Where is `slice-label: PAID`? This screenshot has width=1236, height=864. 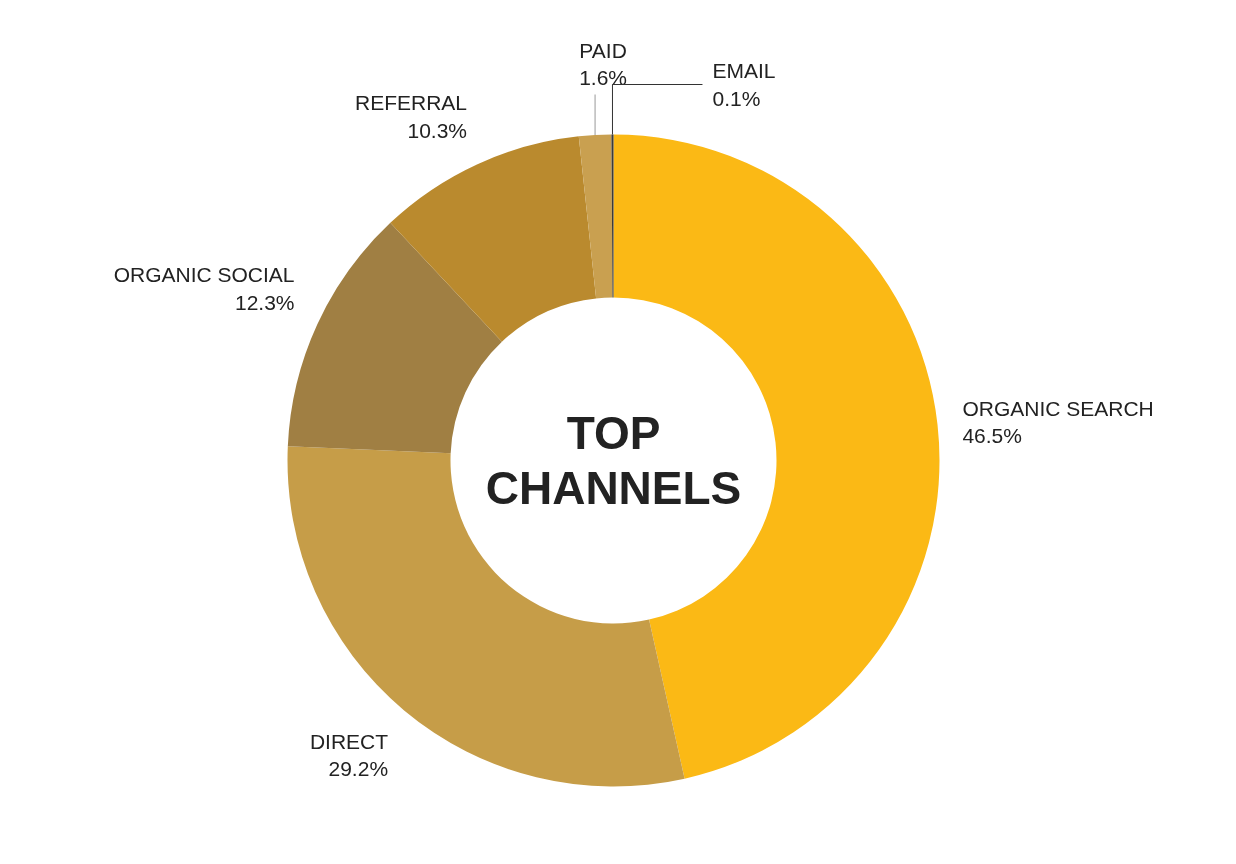
slice-label: PAID is located at coordinates (603, 50).